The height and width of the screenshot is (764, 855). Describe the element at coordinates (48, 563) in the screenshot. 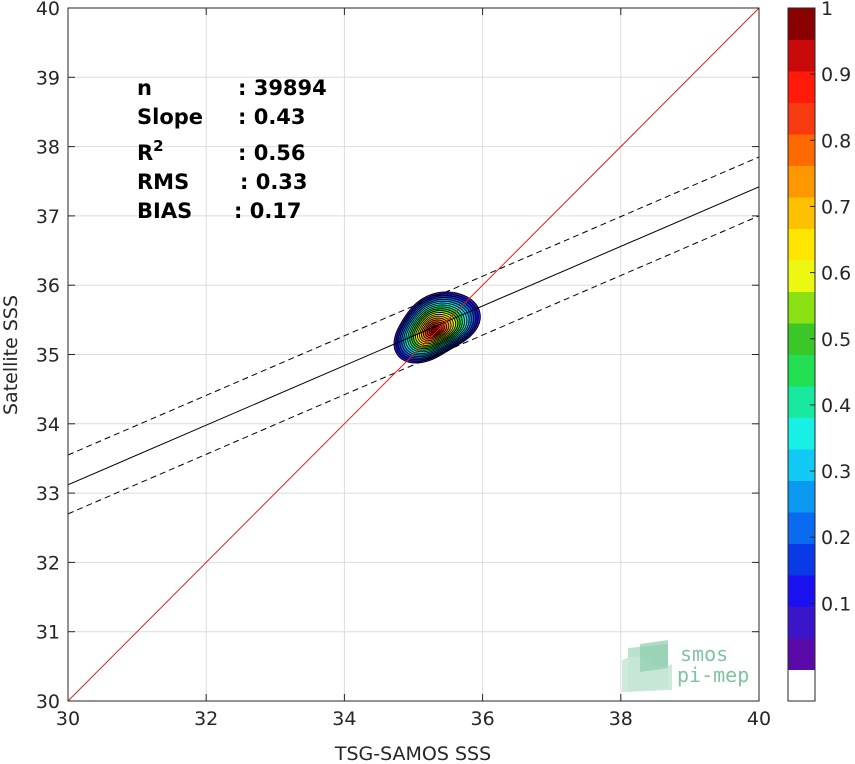

I see `y-tick-label: 32` at that location.